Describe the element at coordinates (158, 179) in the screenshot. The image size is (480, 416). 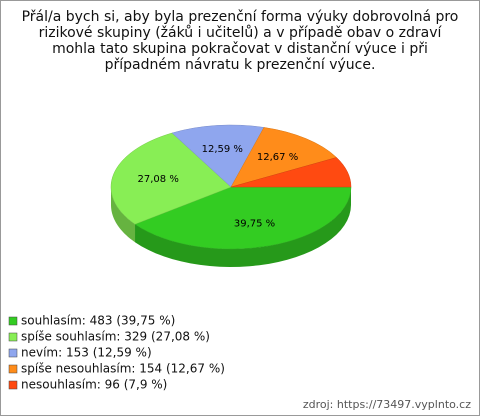
I see `data-label: 27,08 %` at that location.